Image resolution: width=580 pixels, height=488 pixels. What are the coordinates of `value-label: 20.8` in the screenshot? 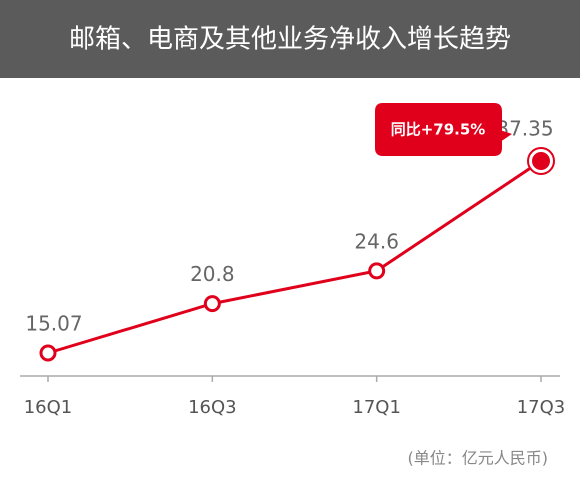 It's located at (212, 274).